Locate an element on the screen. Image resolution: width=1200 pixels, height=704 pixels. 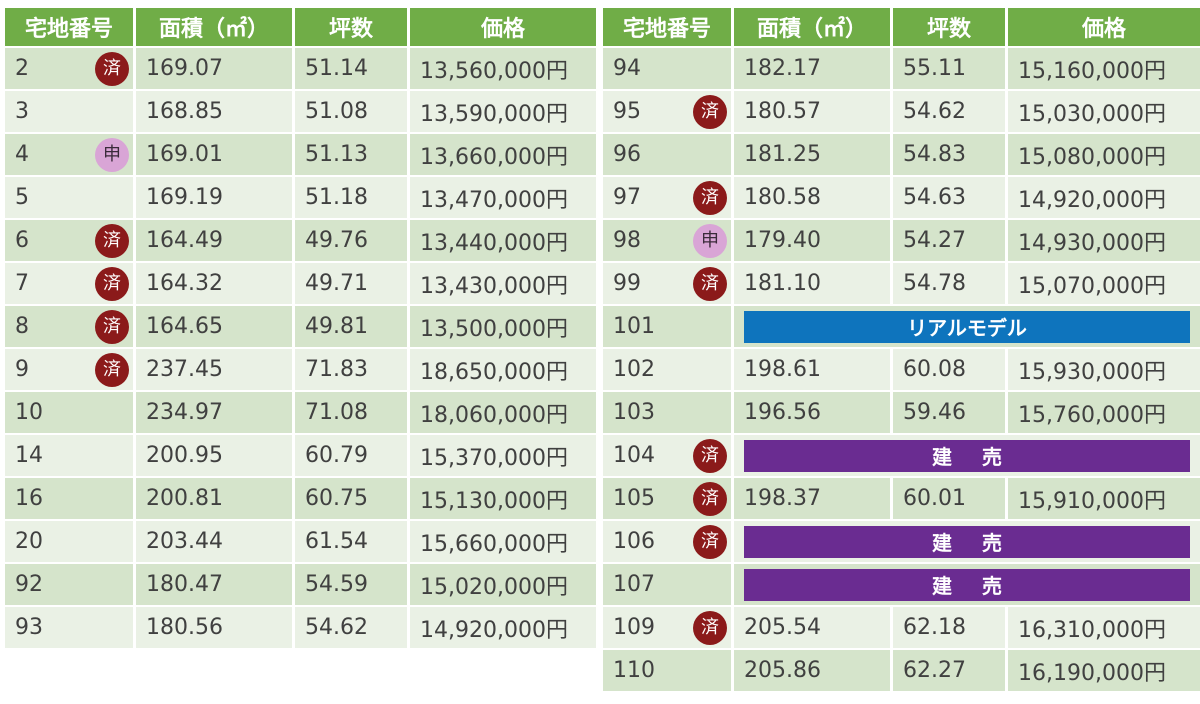
lot-number: 106 is located at coordinates (634, 541).